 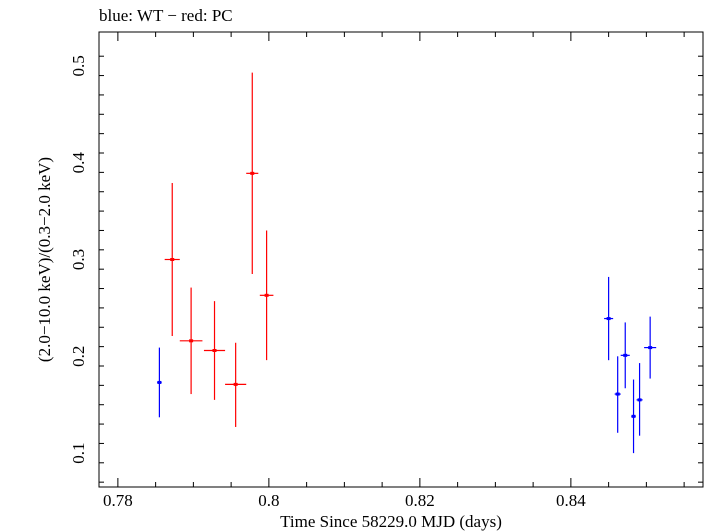 What do you see at coordinates (78, 163) in the screenshot?
I see `y-tick-label: 0.4` at bounding box center [78, 163].